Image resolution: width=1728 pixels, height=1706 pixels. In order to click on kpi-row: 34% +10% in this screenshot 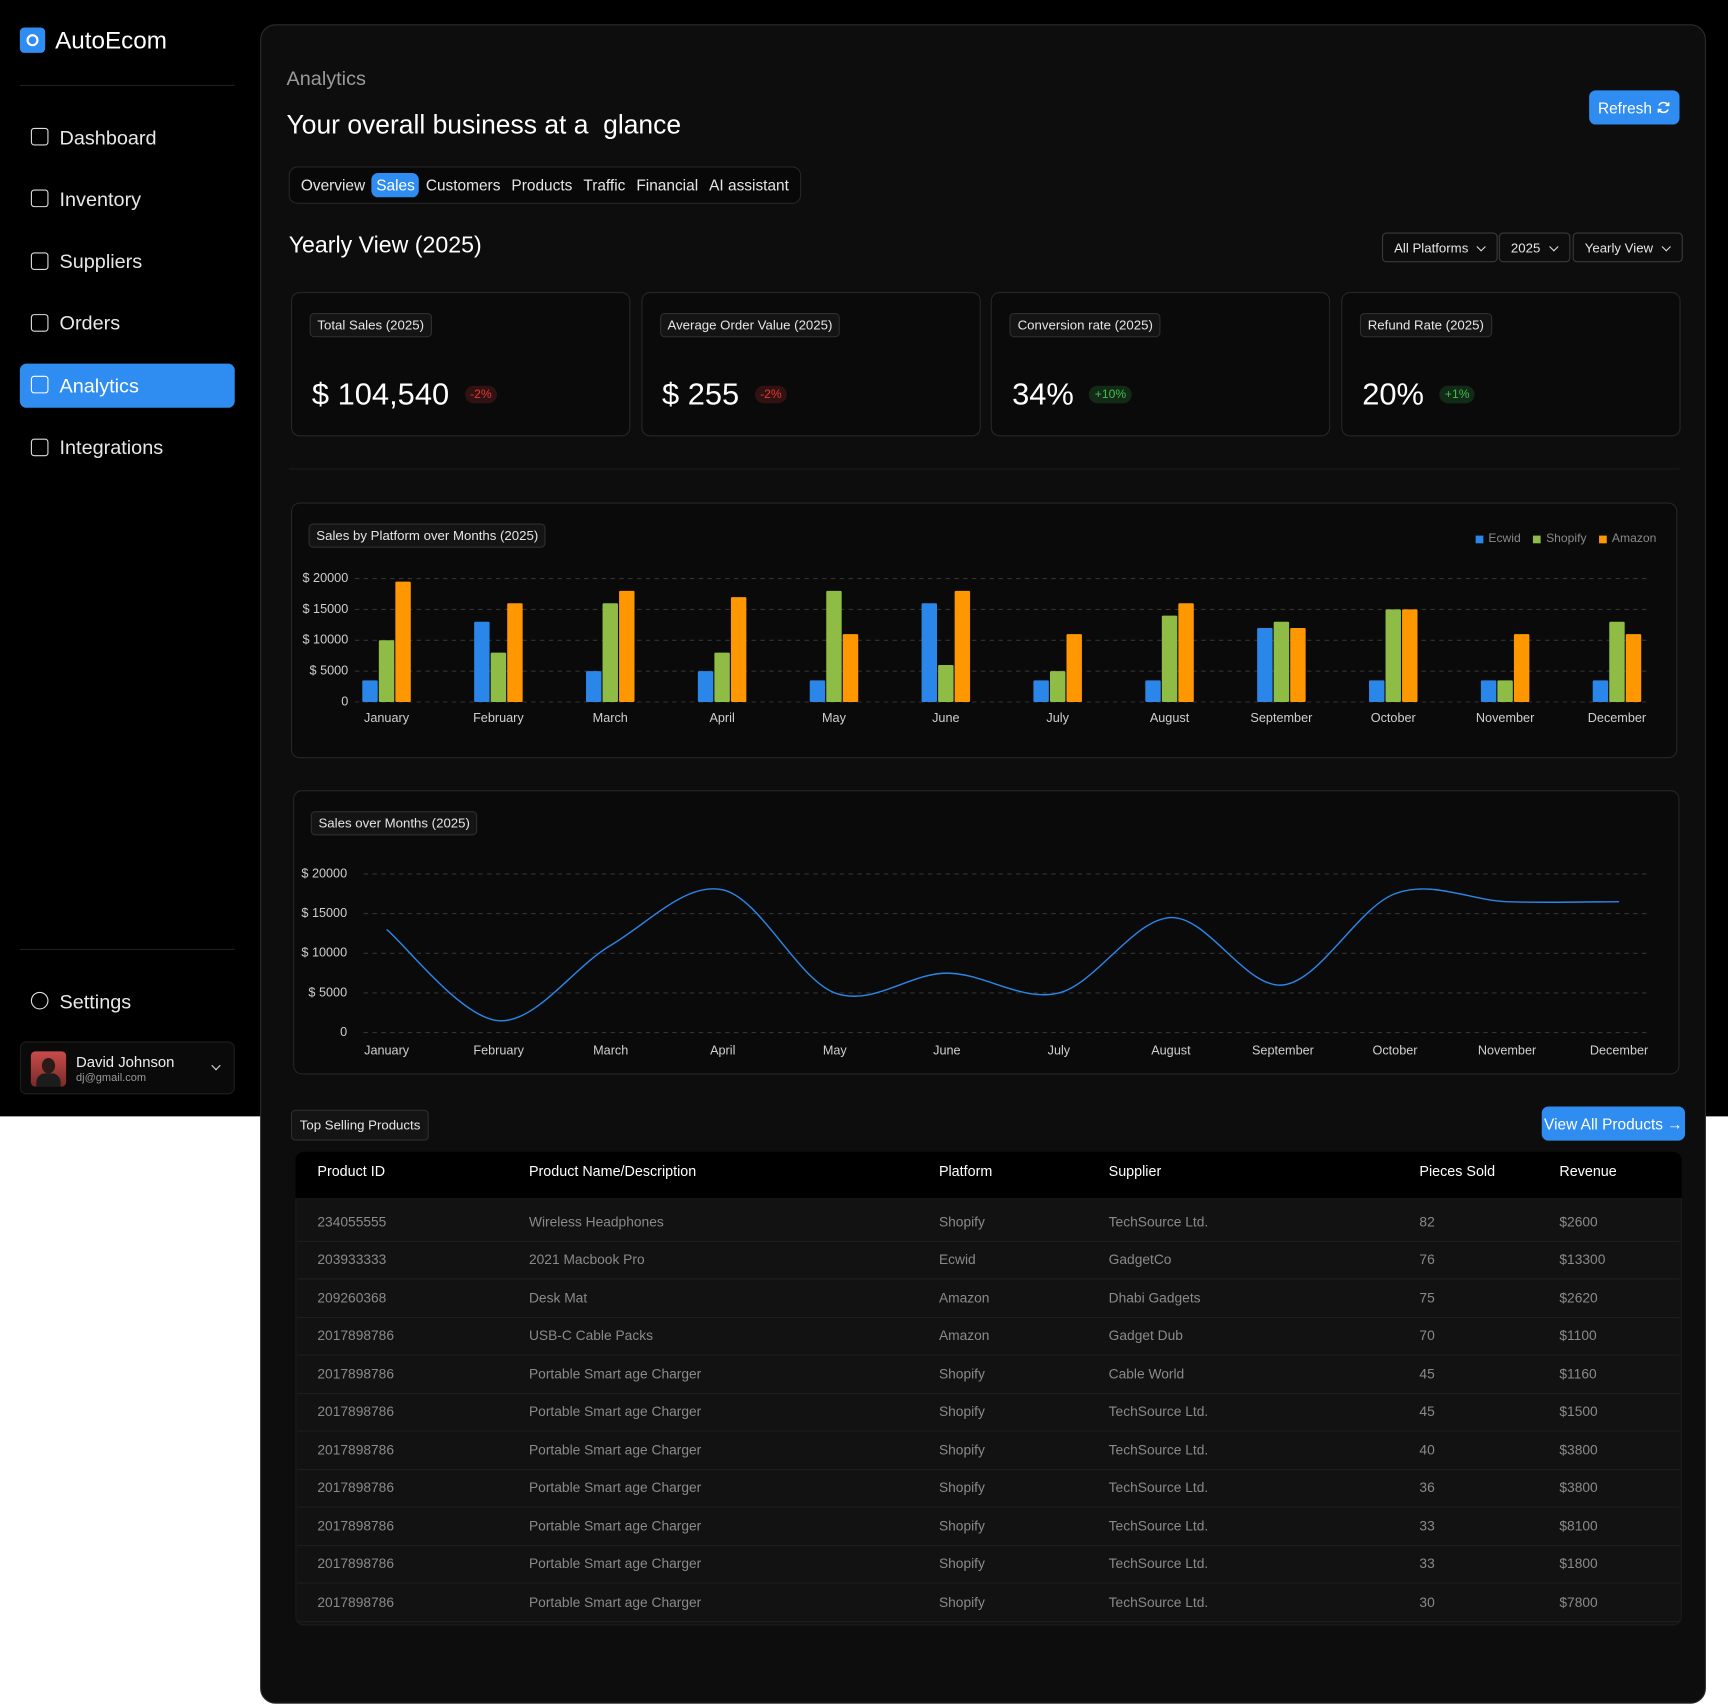, I will do `click(1072, 394)`.